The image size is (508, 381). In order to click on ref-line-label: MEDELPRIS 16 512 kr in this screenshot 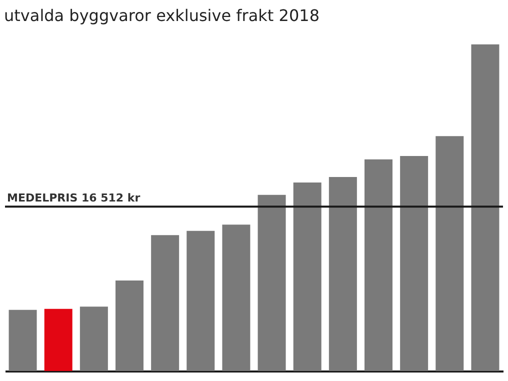, I will do `click(74, 198)`.